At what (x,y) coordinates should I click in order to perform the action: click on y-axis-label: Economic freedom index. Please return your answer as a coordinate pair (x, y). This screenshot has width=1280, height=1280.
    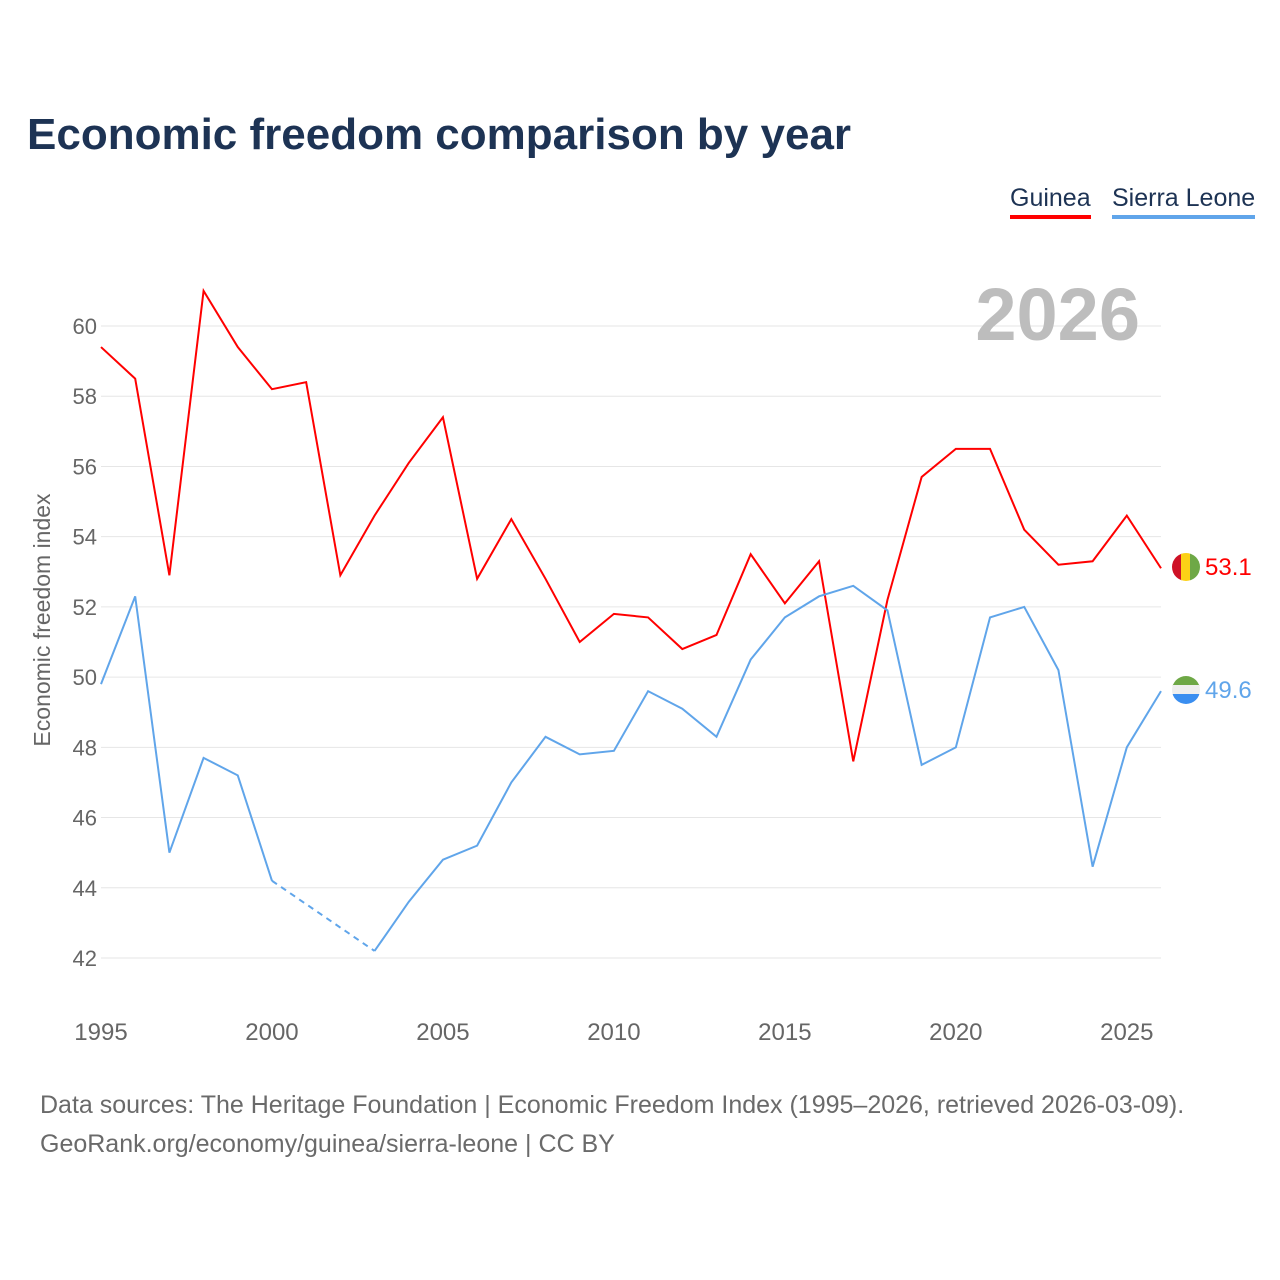
    Looking at the image, I should click on (42, 620).